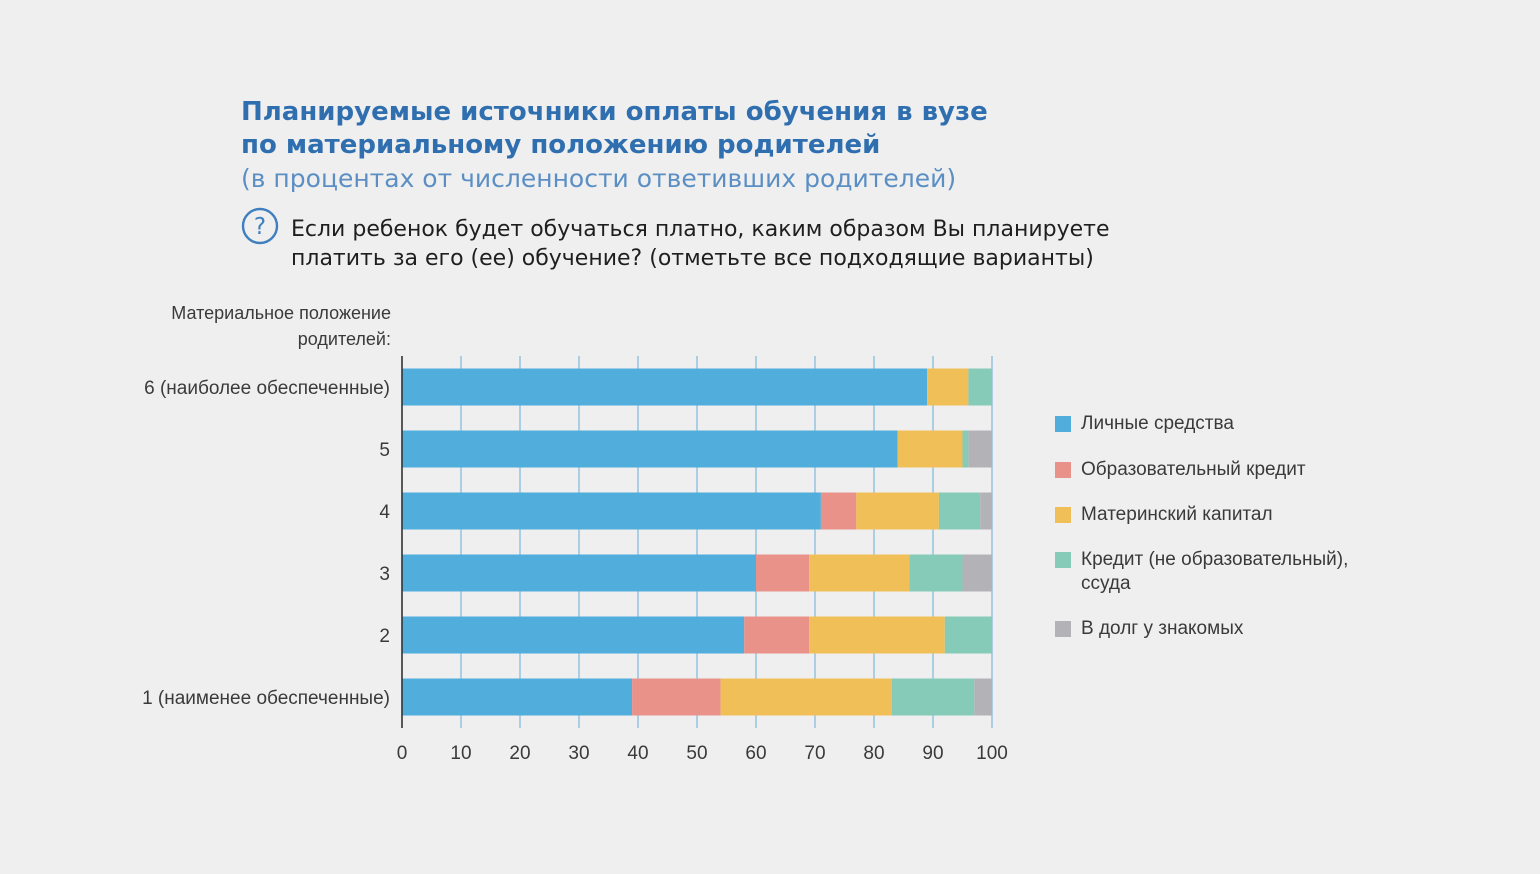 The image size is (1540, 874). What do you see at coordinates (384, 450) in the screenshot?
I see `y-tick-label: 5` at bounding box center [384, 450].